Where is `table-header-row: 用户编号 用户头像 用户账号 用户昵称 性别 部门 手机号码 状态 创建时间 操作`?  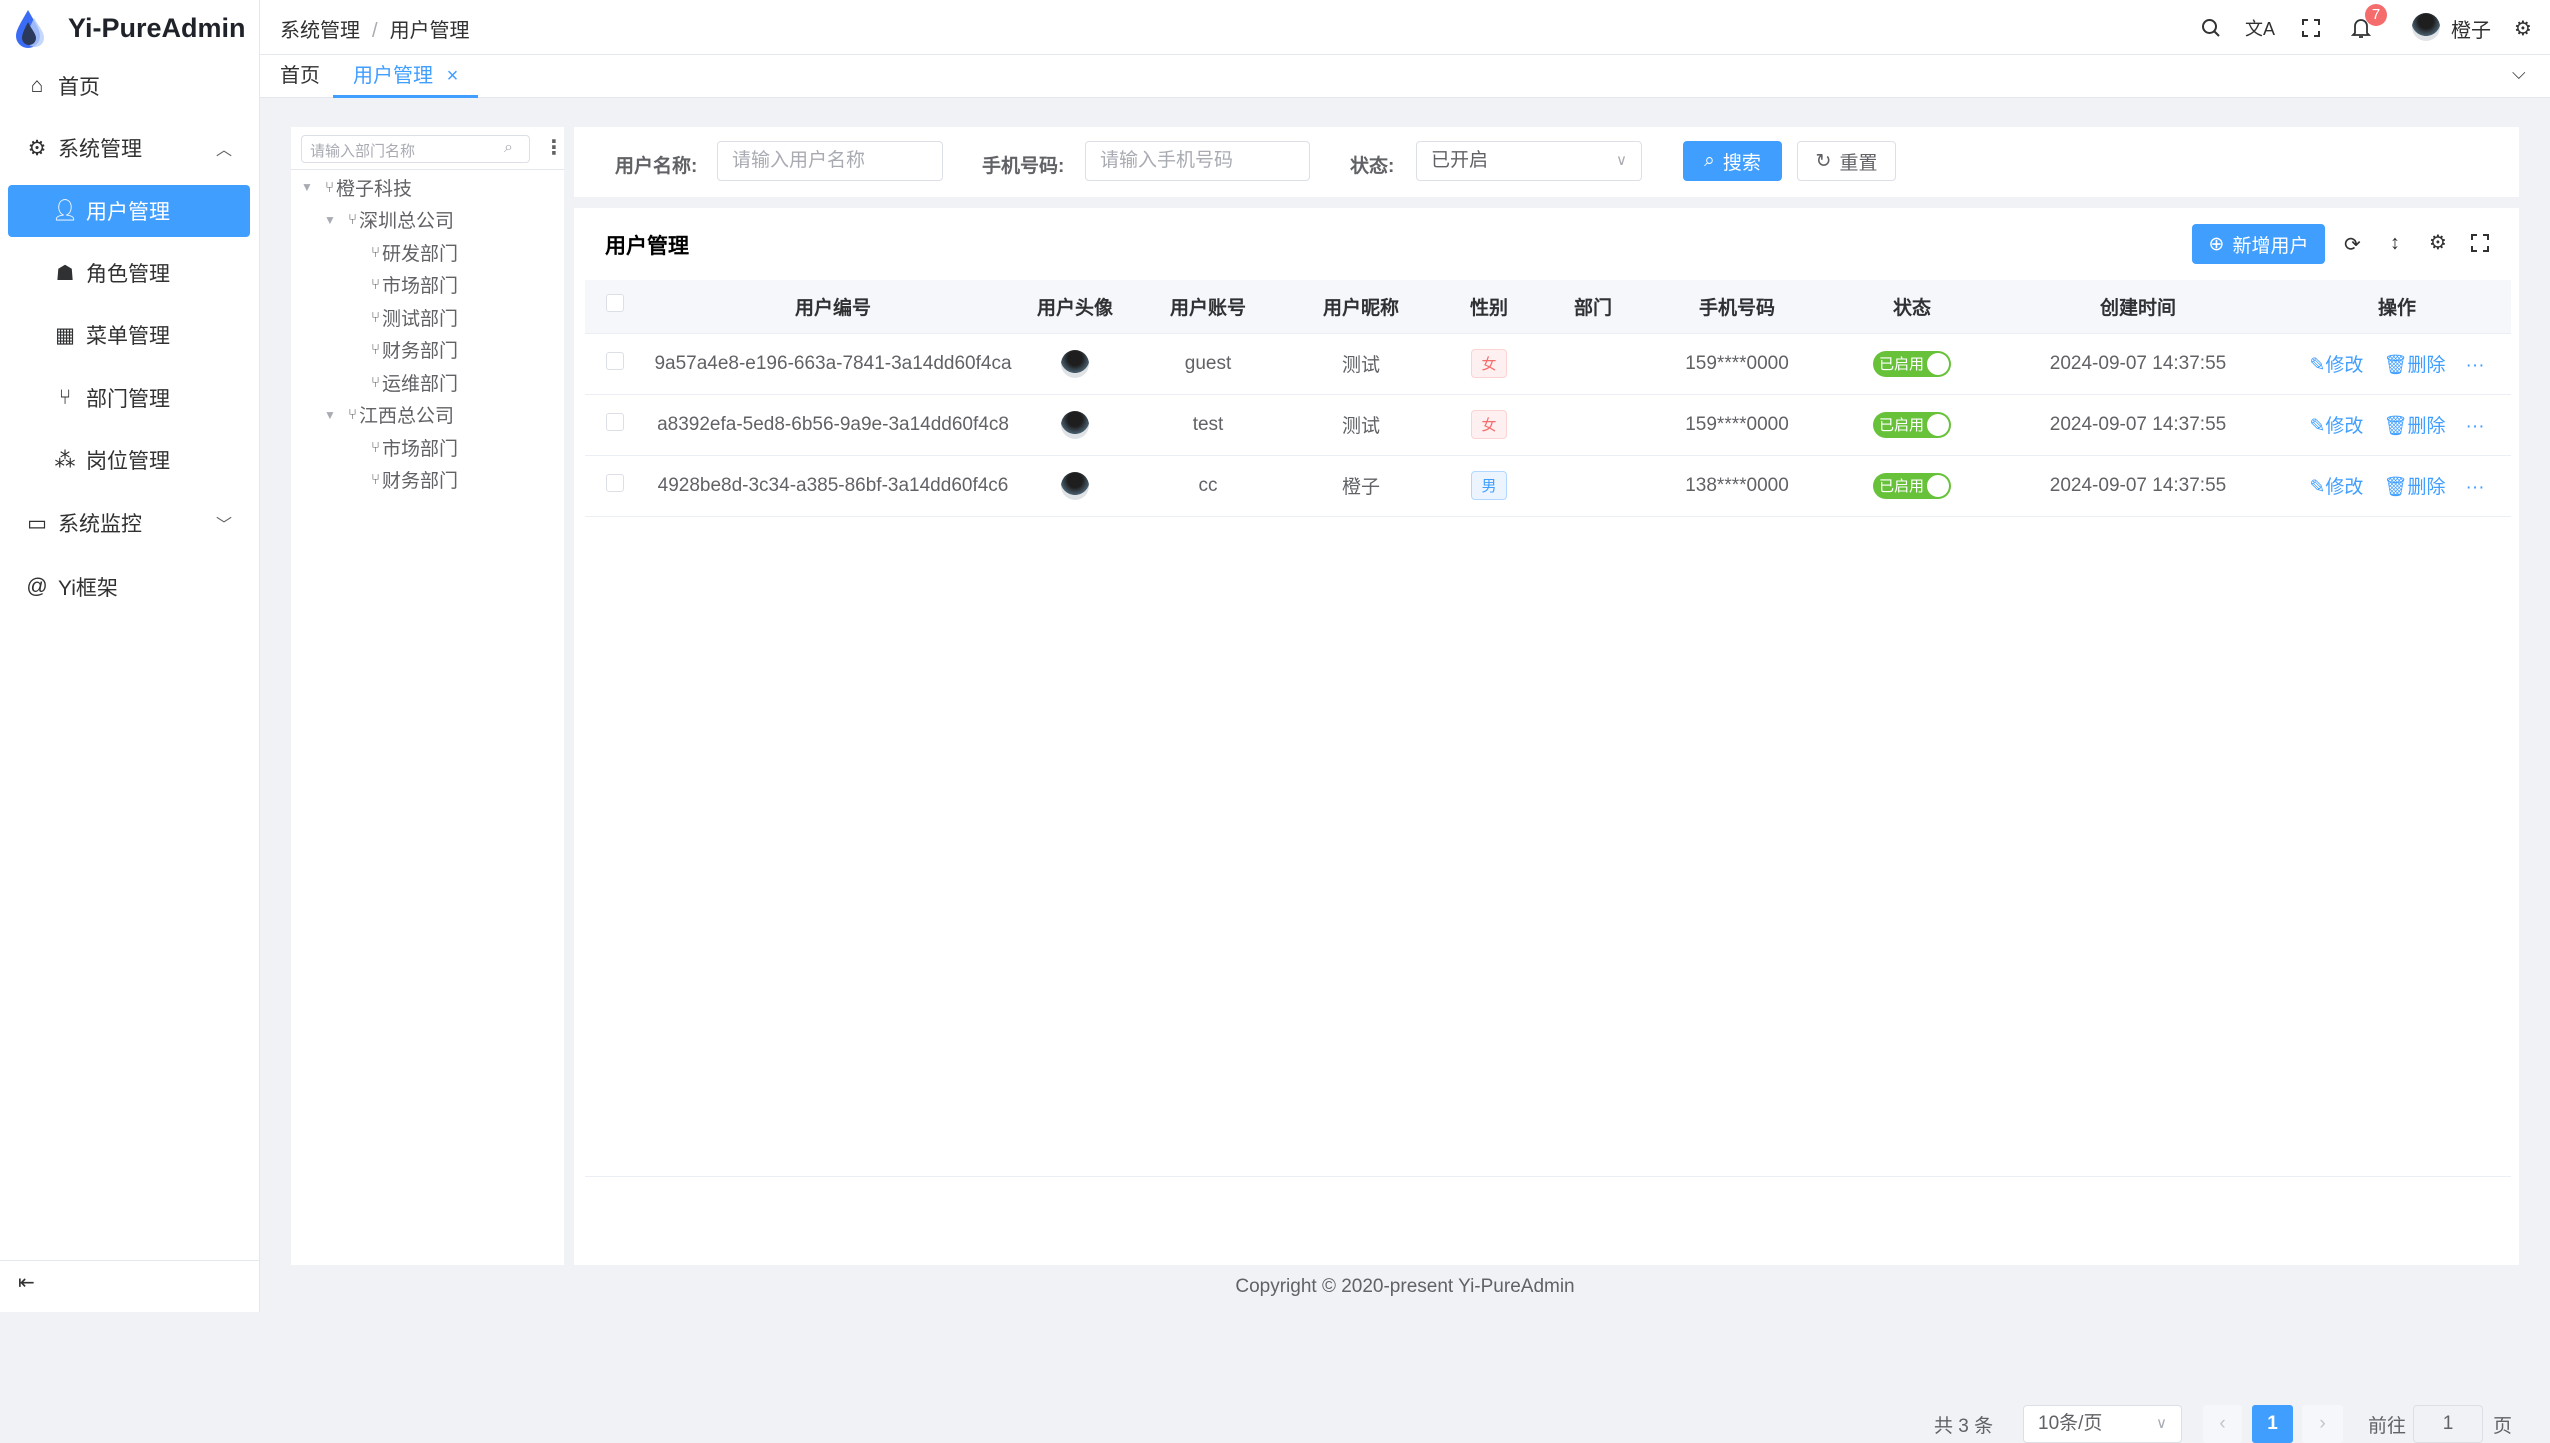 table-header-row: 用户编号 用户头像 用户账号 用户昵称 性别 部门 手机号码 状态 创建时间 操作 is located at coordinates (1548, 307).